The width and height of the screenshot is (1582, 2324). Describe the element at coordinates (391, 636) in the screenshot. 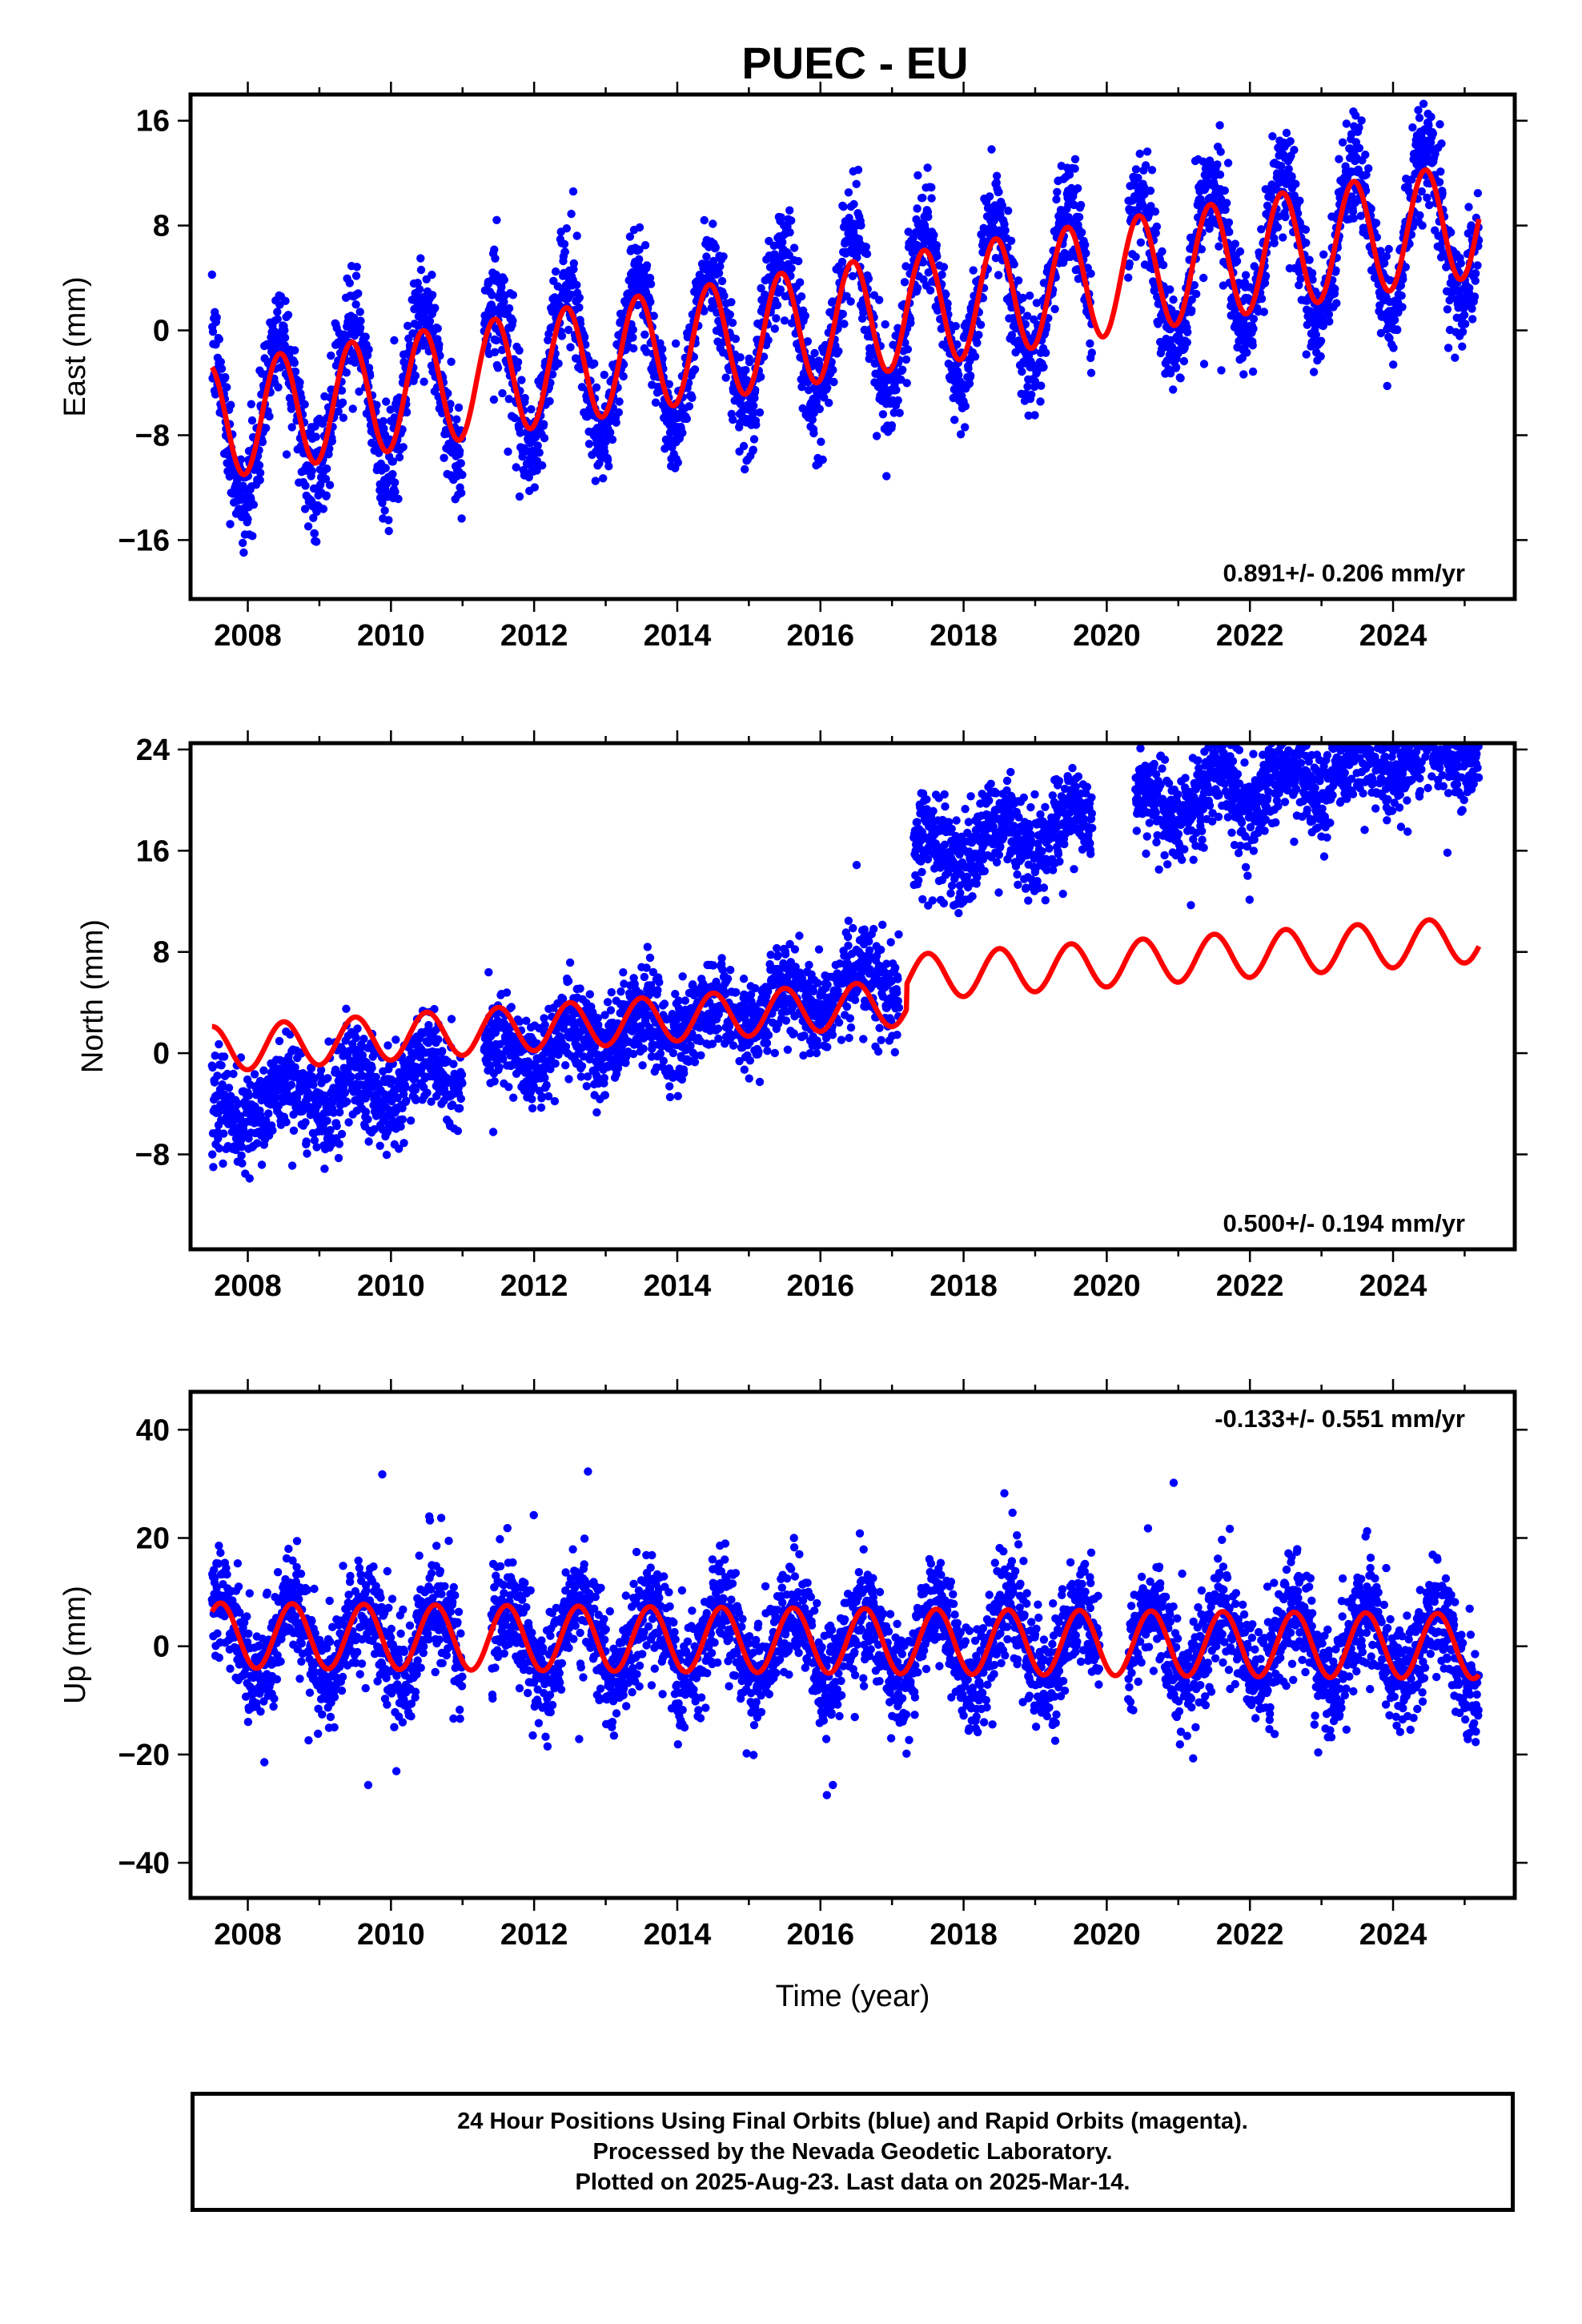

I see `east-x-tick-label: 2010` at that location.